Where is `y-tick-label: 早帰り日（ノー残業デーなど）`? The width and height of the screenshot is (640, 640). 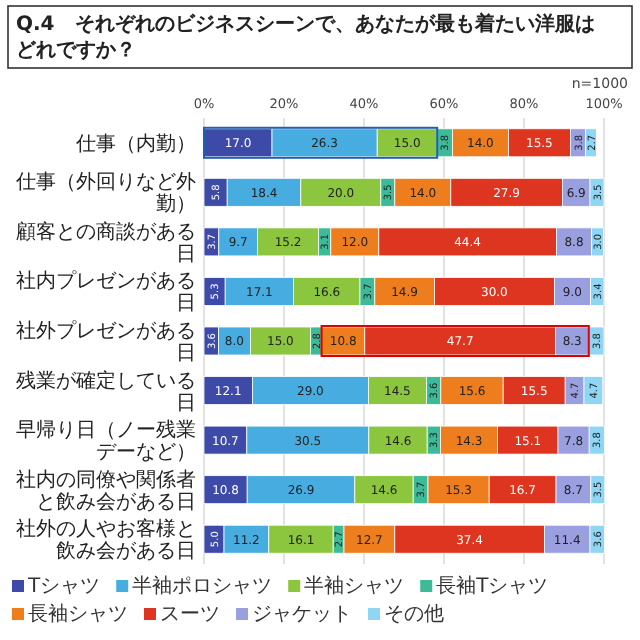 y-tick-label: 早帰り日（ノー残業デーなど） is located at coordinates (106, 441).